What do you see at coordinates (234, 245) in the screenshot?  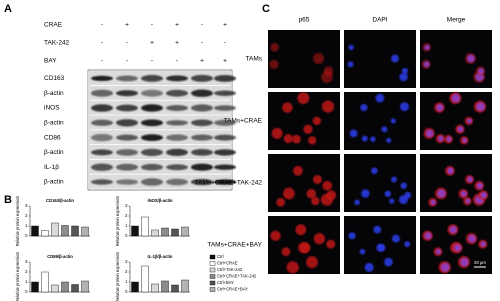 I see `row-label: TAMs+CRAE+BAY` at bounding box center [234, 245].